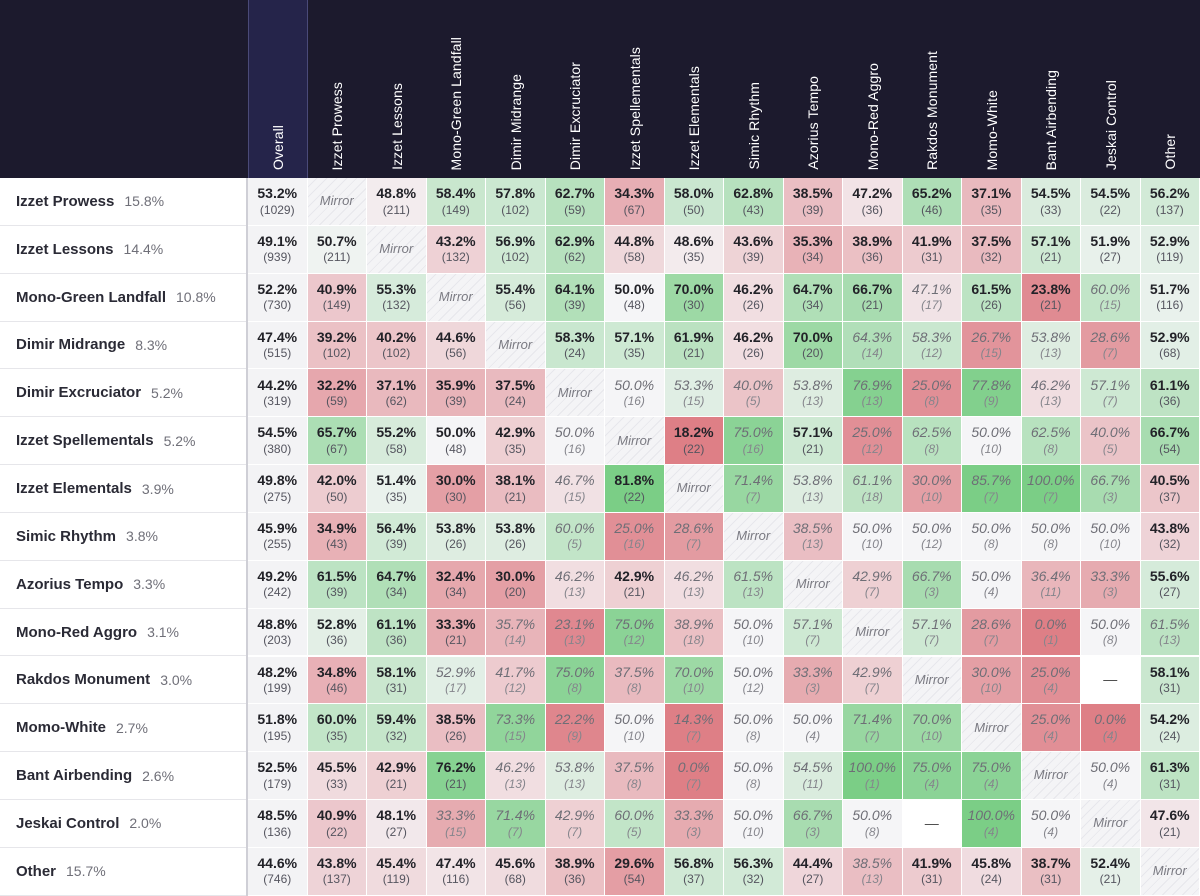 This screenshot has height=896, width=1200. I want to click on column-header-momo-white: Momo-White, so click(992, 89).